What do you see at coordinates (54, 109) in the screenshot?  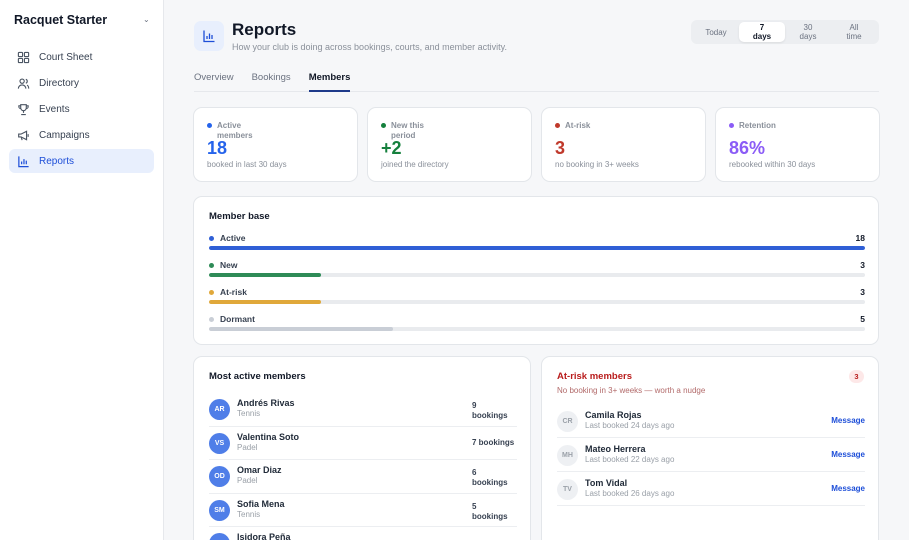 I see `sidebar-item-label: Events` at bounding box center [54, 109].